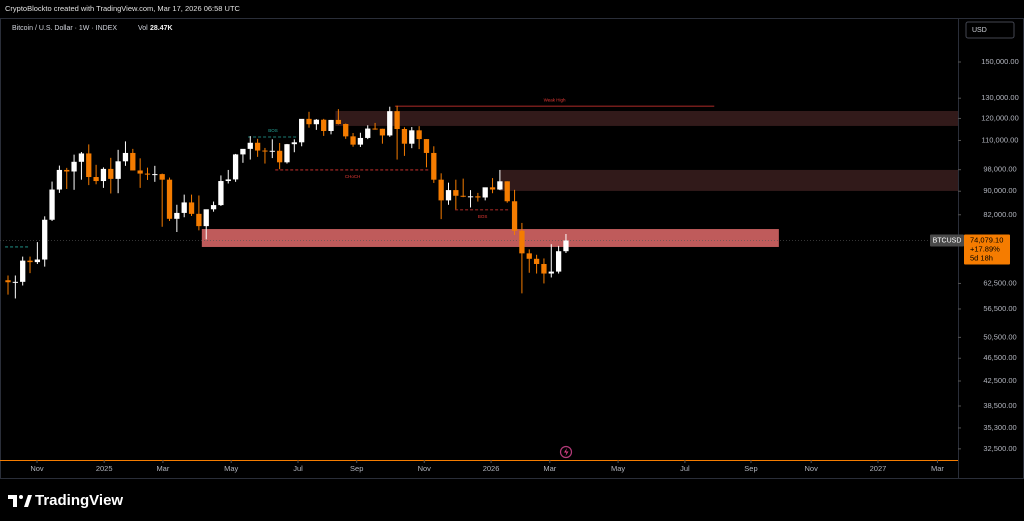 The height and width of the screenshot is (521, 1024). I want to click on header-bar, so click(512, 9).